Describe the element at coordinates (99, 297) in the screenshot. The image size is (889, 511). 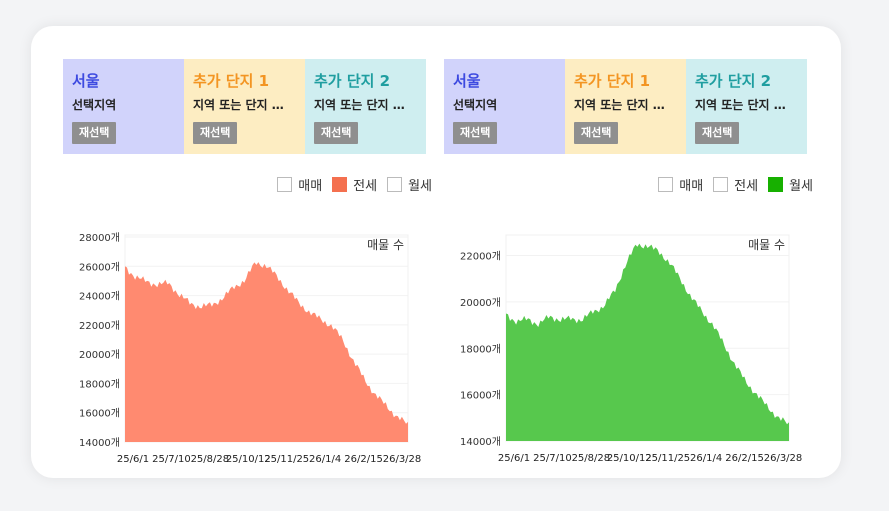
I see `y-tick-label: 24000개` at that location.